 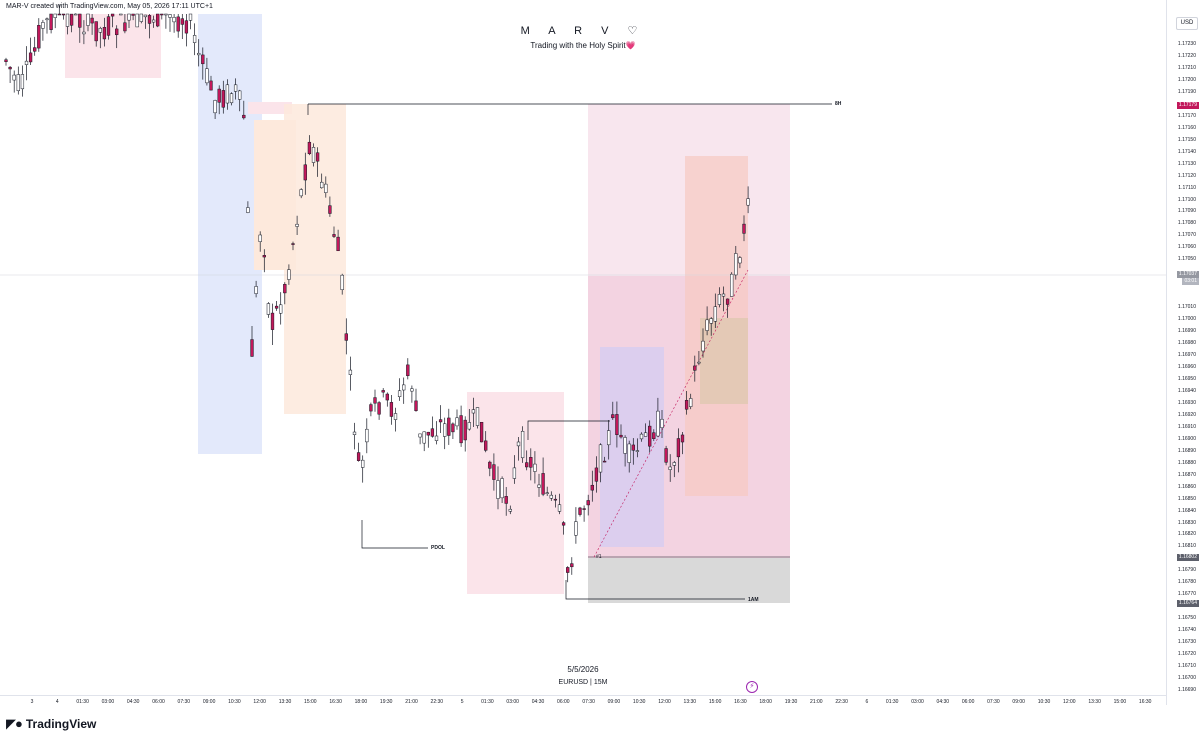 What do you see at coordinates (1186, 247) in the screenshot?
I see `price-label: 1.17060` at bounding box center [1186, 247].